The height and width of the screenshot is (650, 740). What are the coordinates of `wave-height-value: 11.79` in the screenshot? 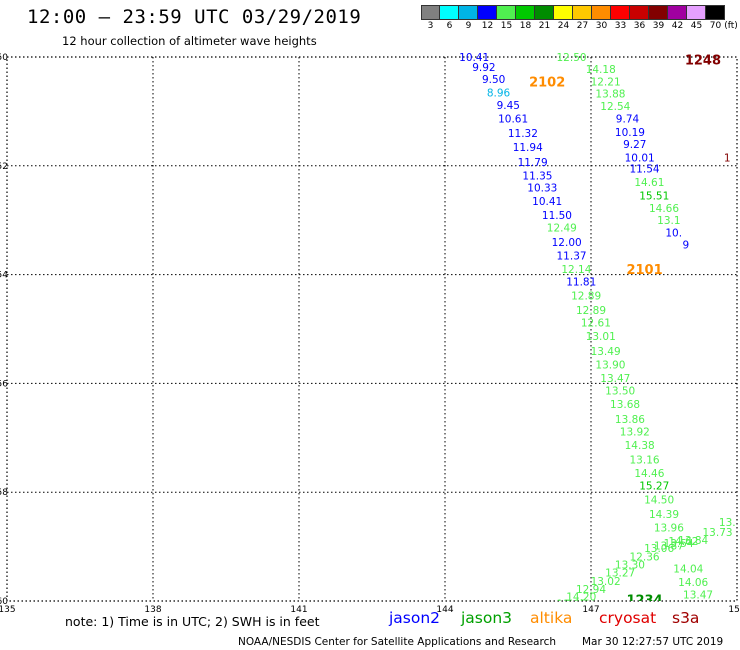 It's located at (533, 163).